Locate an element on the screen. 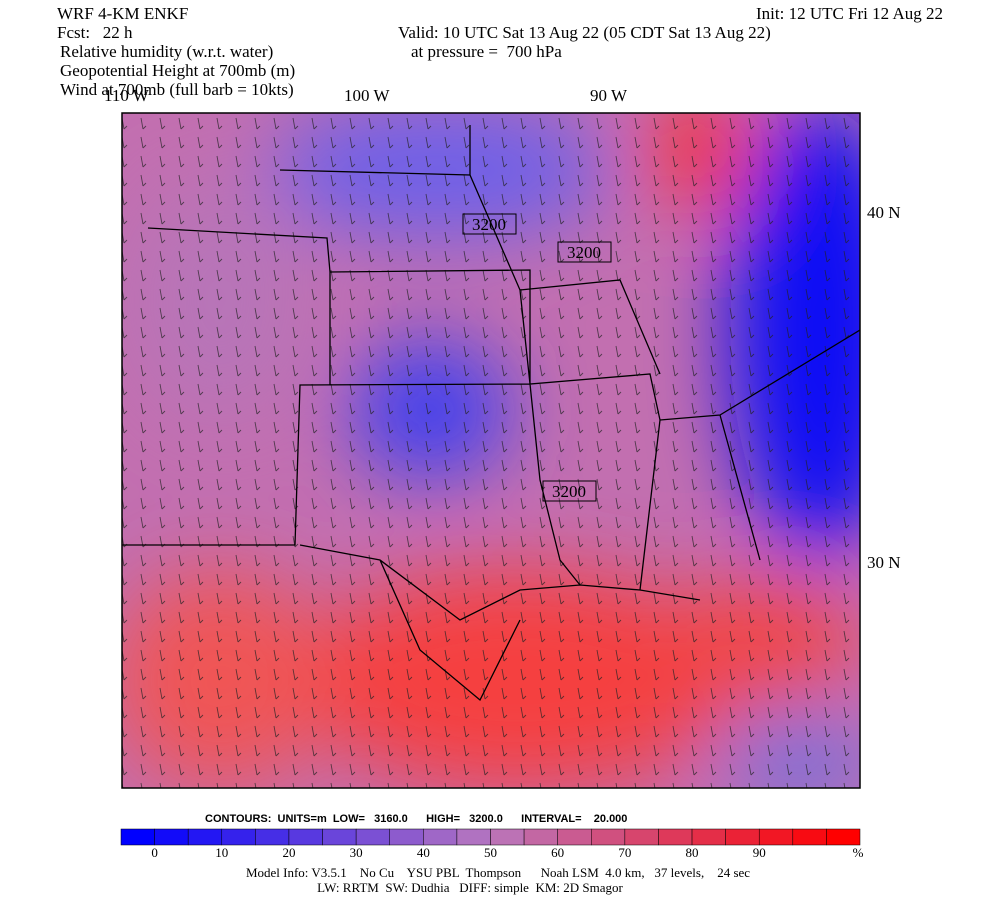  colorbar-tick-label: 40 is located at coordinates (423, 852).